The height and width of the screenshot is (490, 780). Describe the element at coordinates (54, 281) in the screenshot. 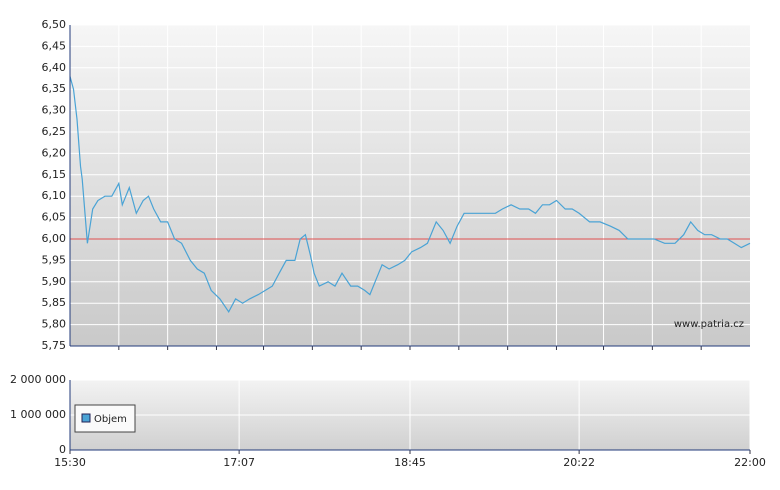

I see `y-tick-label: 5,90` at that location.